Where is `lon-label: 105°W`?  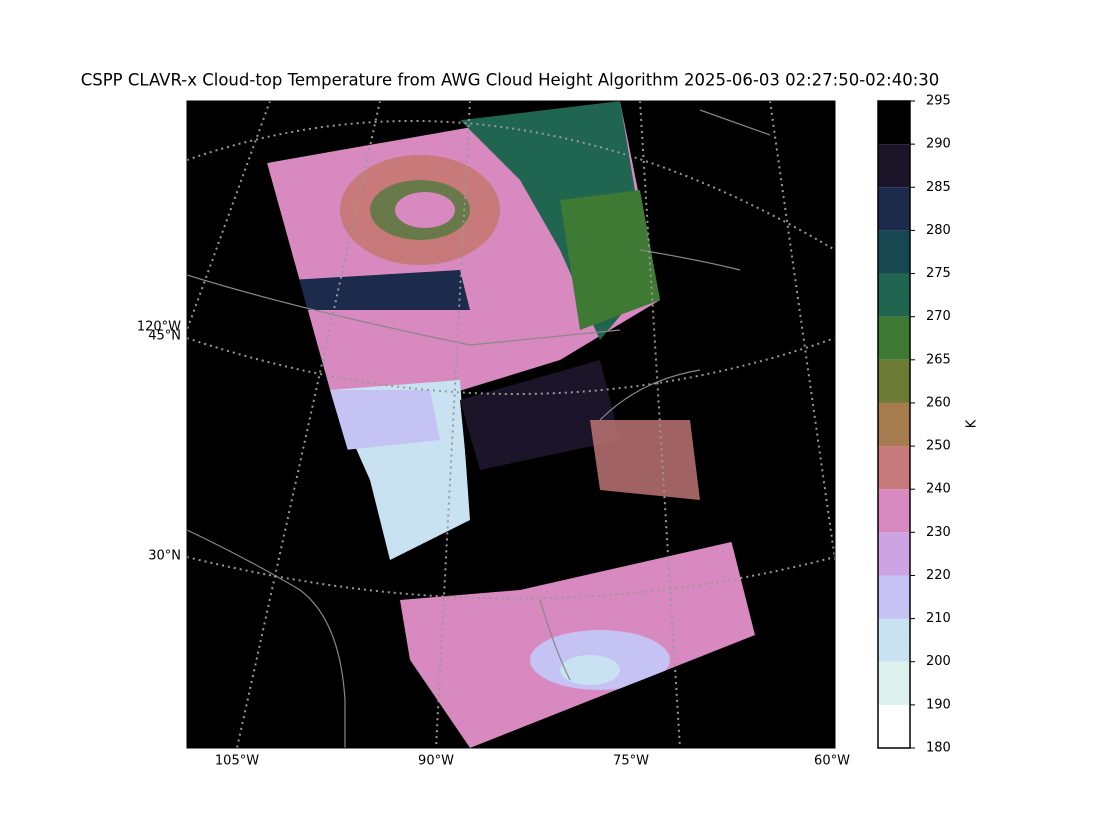 lon-label: 105°W is located at coordinates (237, 761).